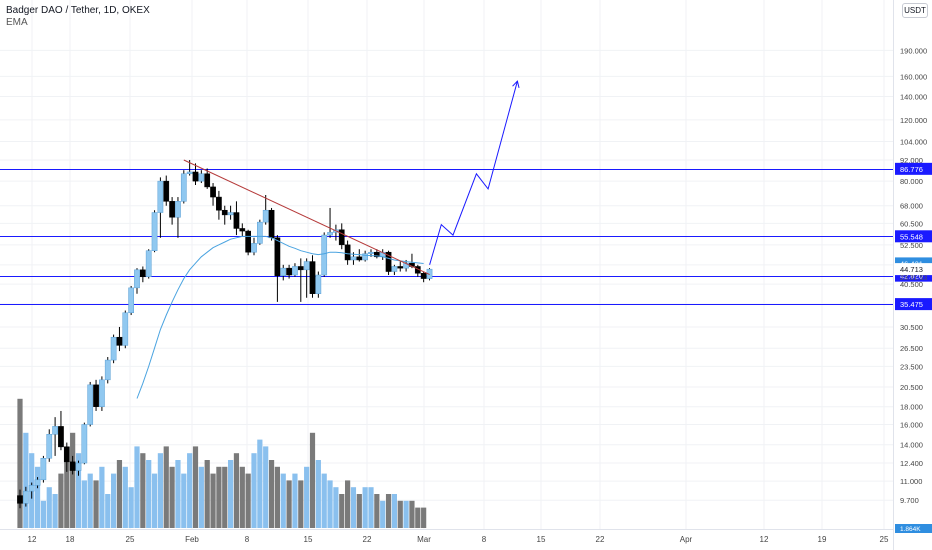 Image resolution: width=932 pixels, height=550 pixels. Describe the element at coordinates (78, 17) in the screenshot. I see `chart-legend: Badger DAO / Tether, 1D, OKEX EMA` at that location.